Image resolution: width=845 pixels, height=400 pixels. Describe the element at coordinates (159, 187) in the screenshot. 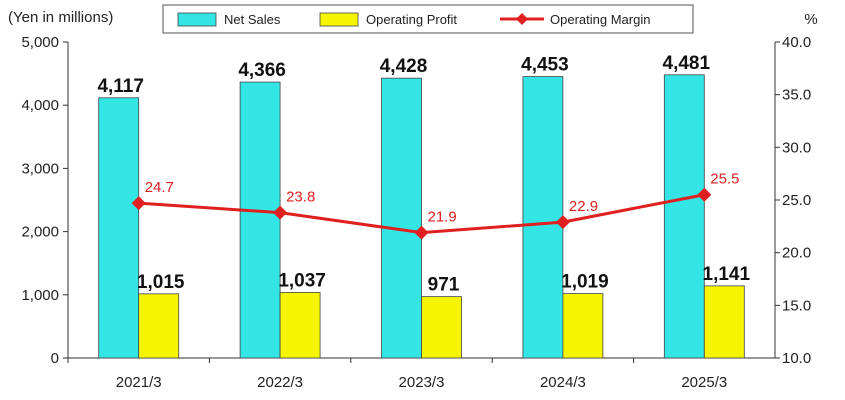

I see `operating-margin-data-label: 24.7` at that location.